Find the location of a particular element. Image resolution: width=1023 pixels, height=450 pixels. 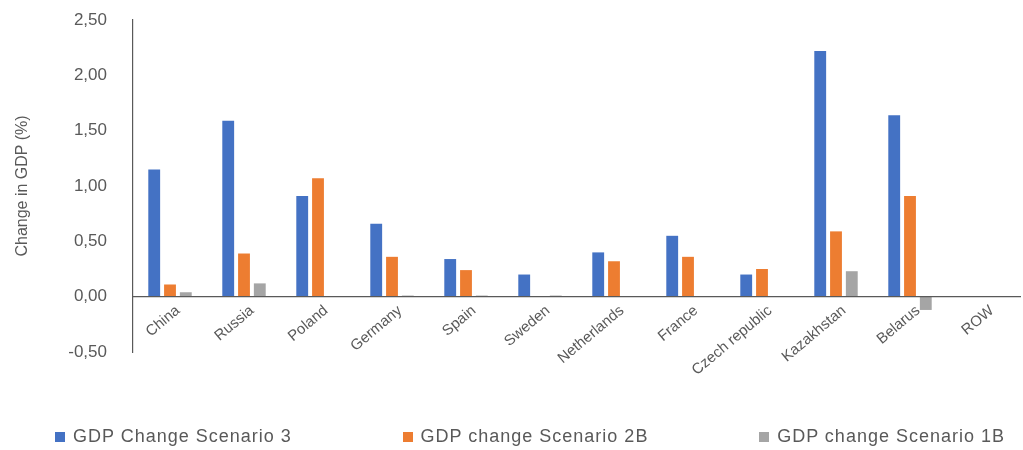

y-axis-title: Change in GDP (%) is located at coordinates (22, 186).